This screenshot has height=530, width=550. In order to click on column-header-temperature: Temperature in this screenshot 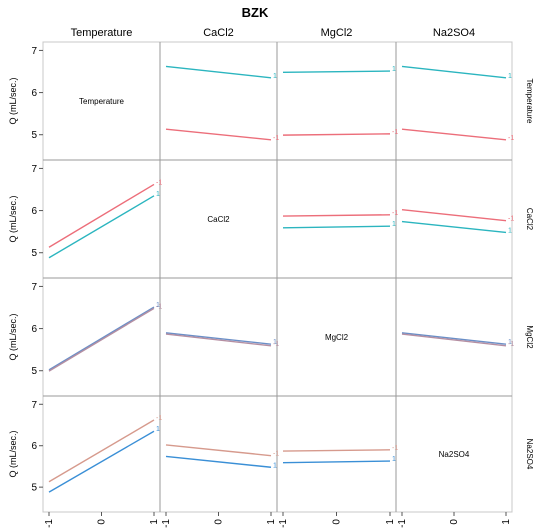, I will do `click(102, 33)`.